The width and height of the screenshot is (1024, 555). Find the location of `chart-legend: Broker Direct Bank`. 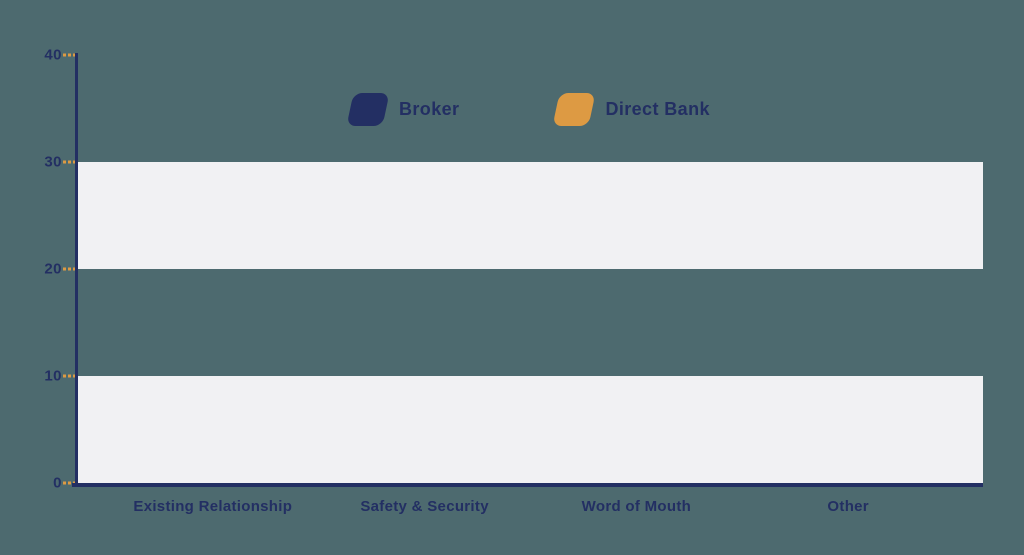

chart-legend: Broker Direct Bank is located at coordinates (528, 109).